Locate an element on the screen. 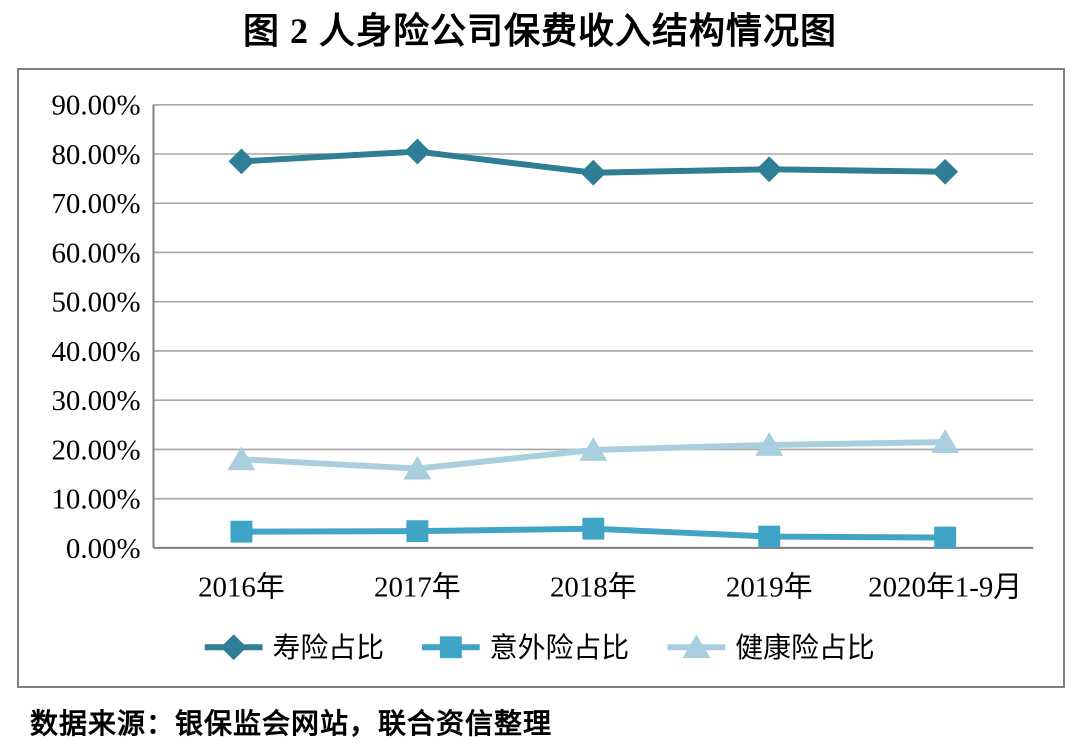 Image resolution: width=1080 pixels, height=751 pixels. legend-marker-health-share is located at coordinates (696, 646).